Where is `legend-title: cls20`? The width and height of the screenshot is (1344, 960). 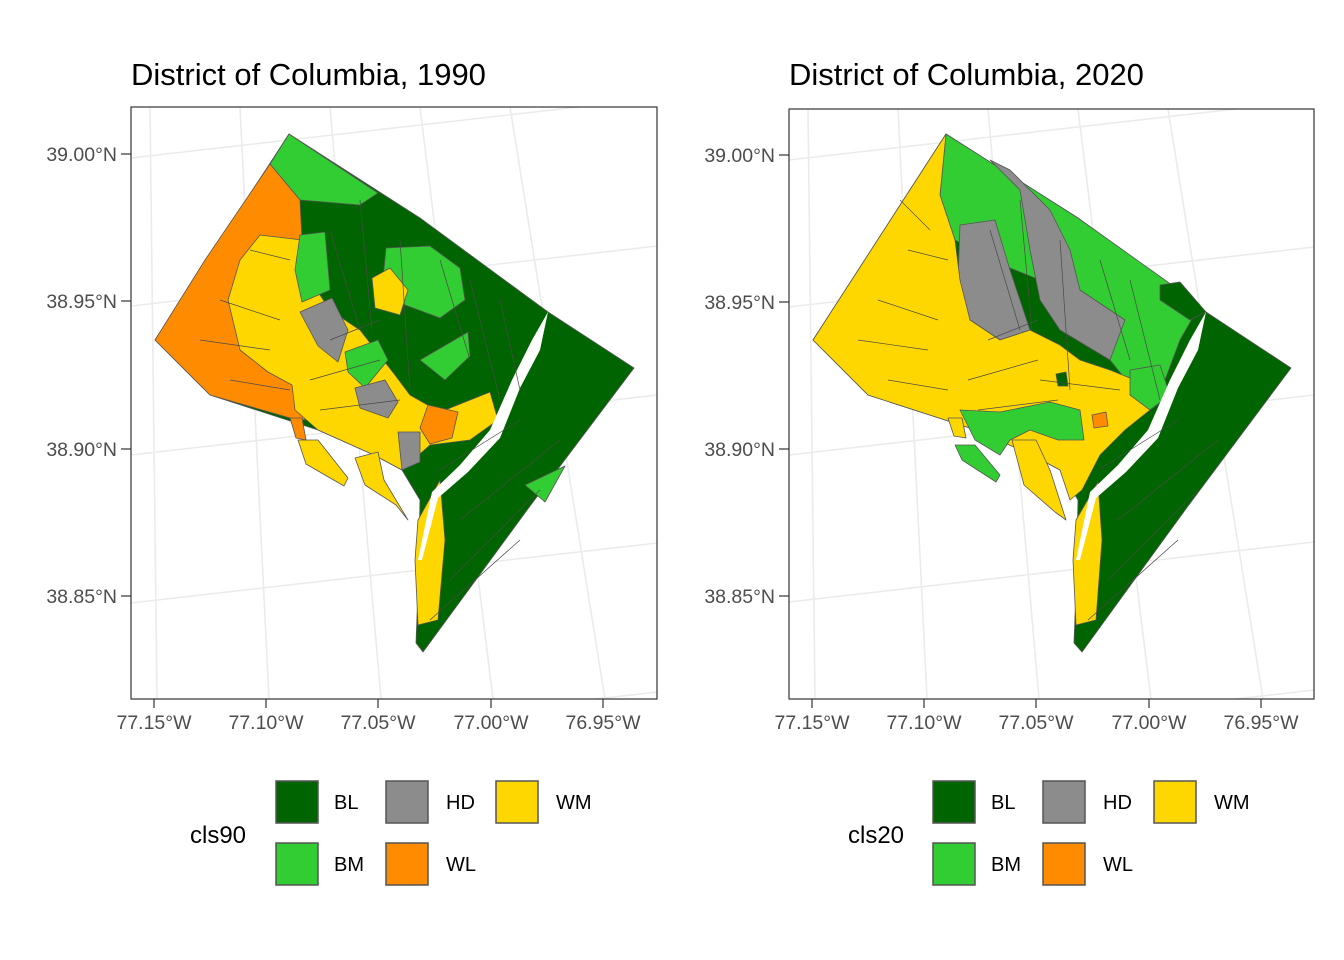
legend-title: cls20 is located at coordinates (876, 835).